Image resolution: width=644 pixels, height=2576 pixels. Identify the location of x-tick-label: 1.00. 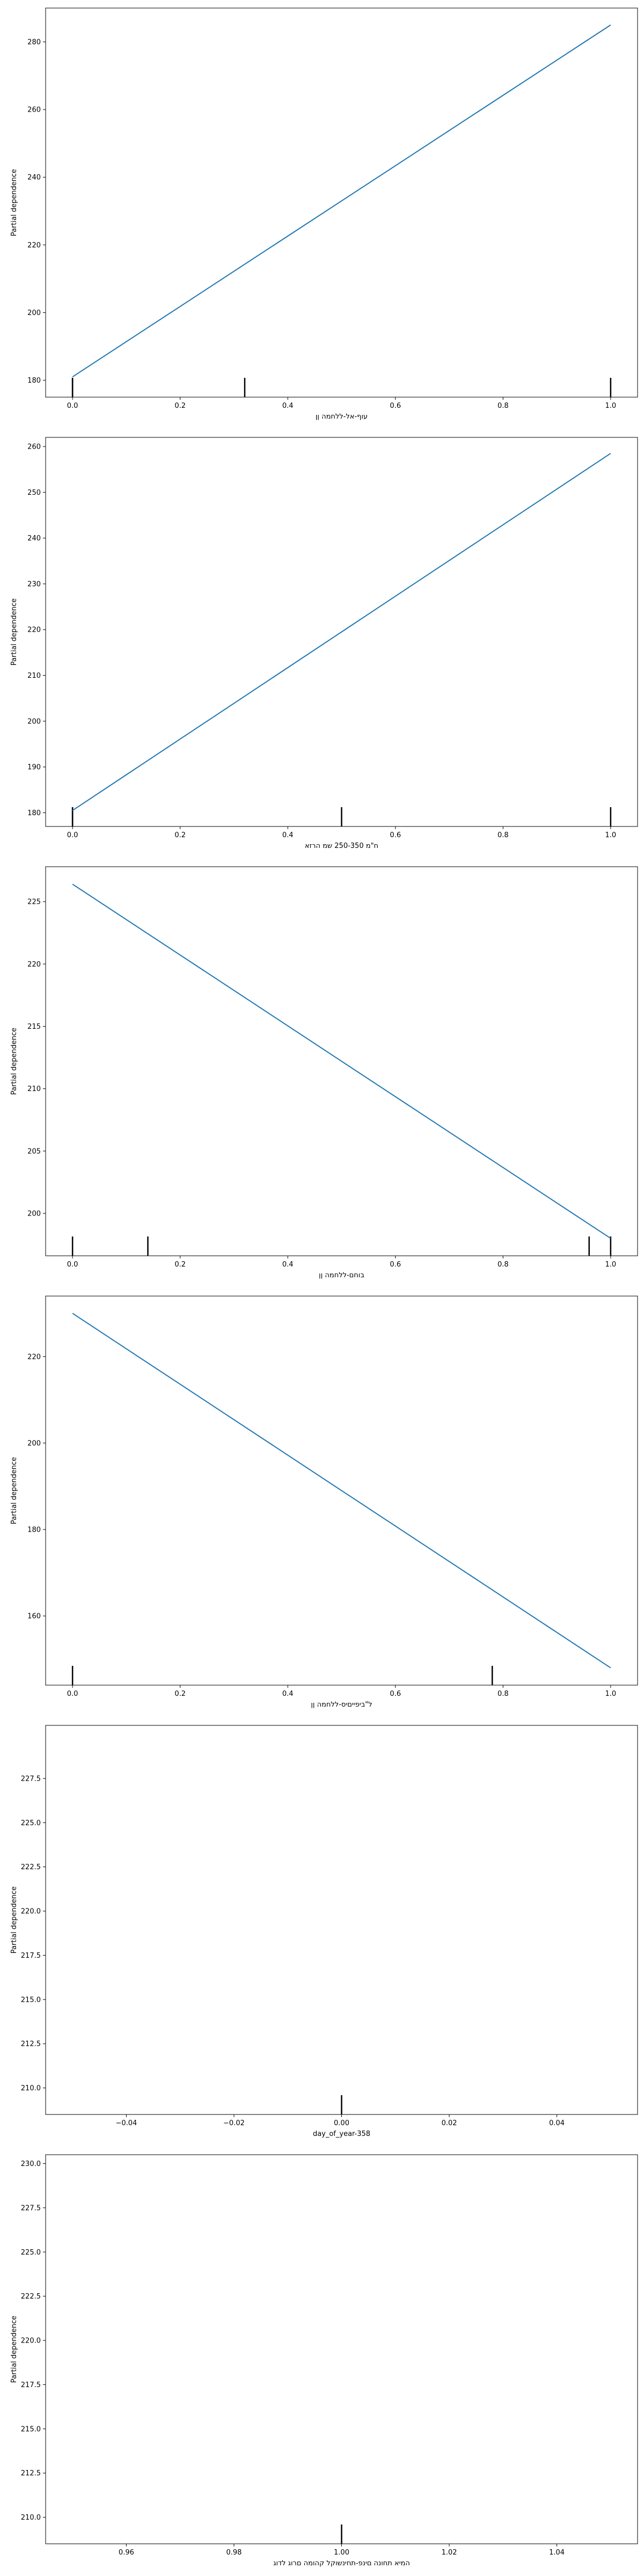
(341, 2553).